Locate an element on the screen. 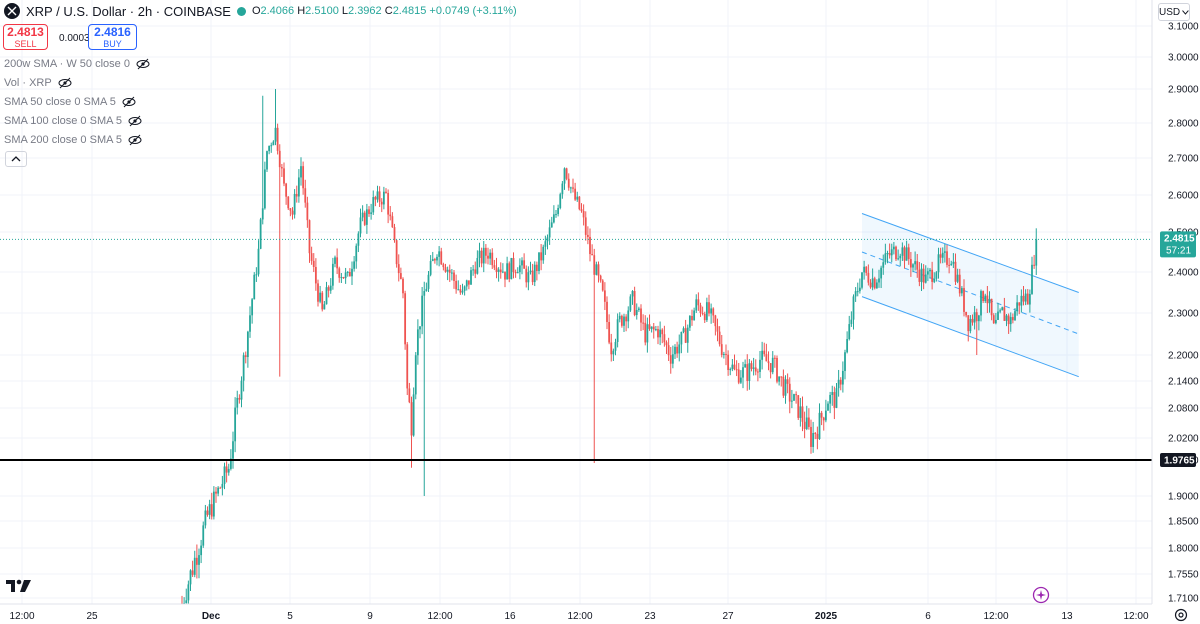 The image size is (1200, 624). indicator-volume: Vol · XRP is located at coordinates (38, 83).